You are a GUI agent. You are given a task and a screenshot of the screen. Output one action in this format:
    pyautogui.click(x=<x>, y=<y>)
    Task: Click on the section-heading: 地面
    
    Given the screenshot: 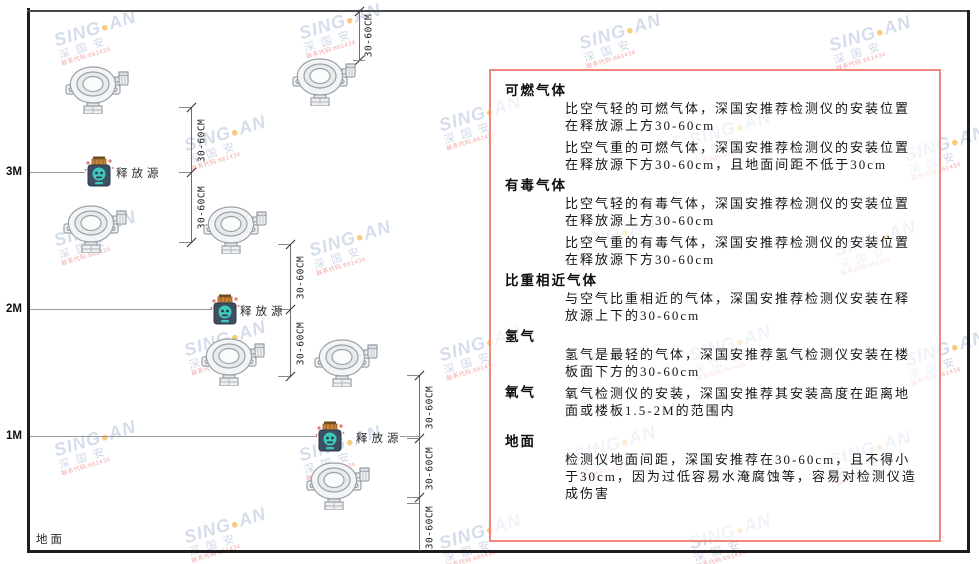 What is the action you would take?
    pyautogui.click(x=520, y=441)
    